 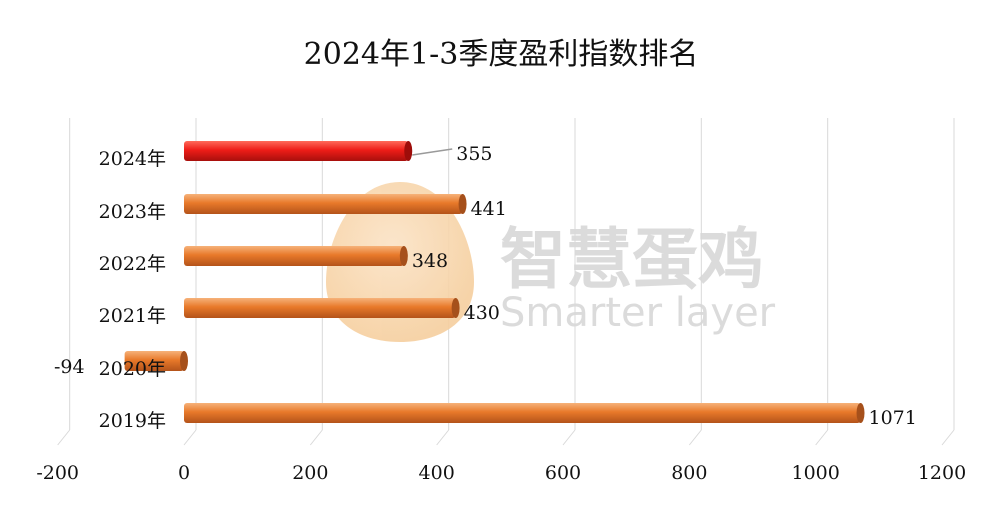 What do you see at coordinates (132, 212) in the screenshot?
I see `category-label: 2023年` at bounding box center [132, 212].